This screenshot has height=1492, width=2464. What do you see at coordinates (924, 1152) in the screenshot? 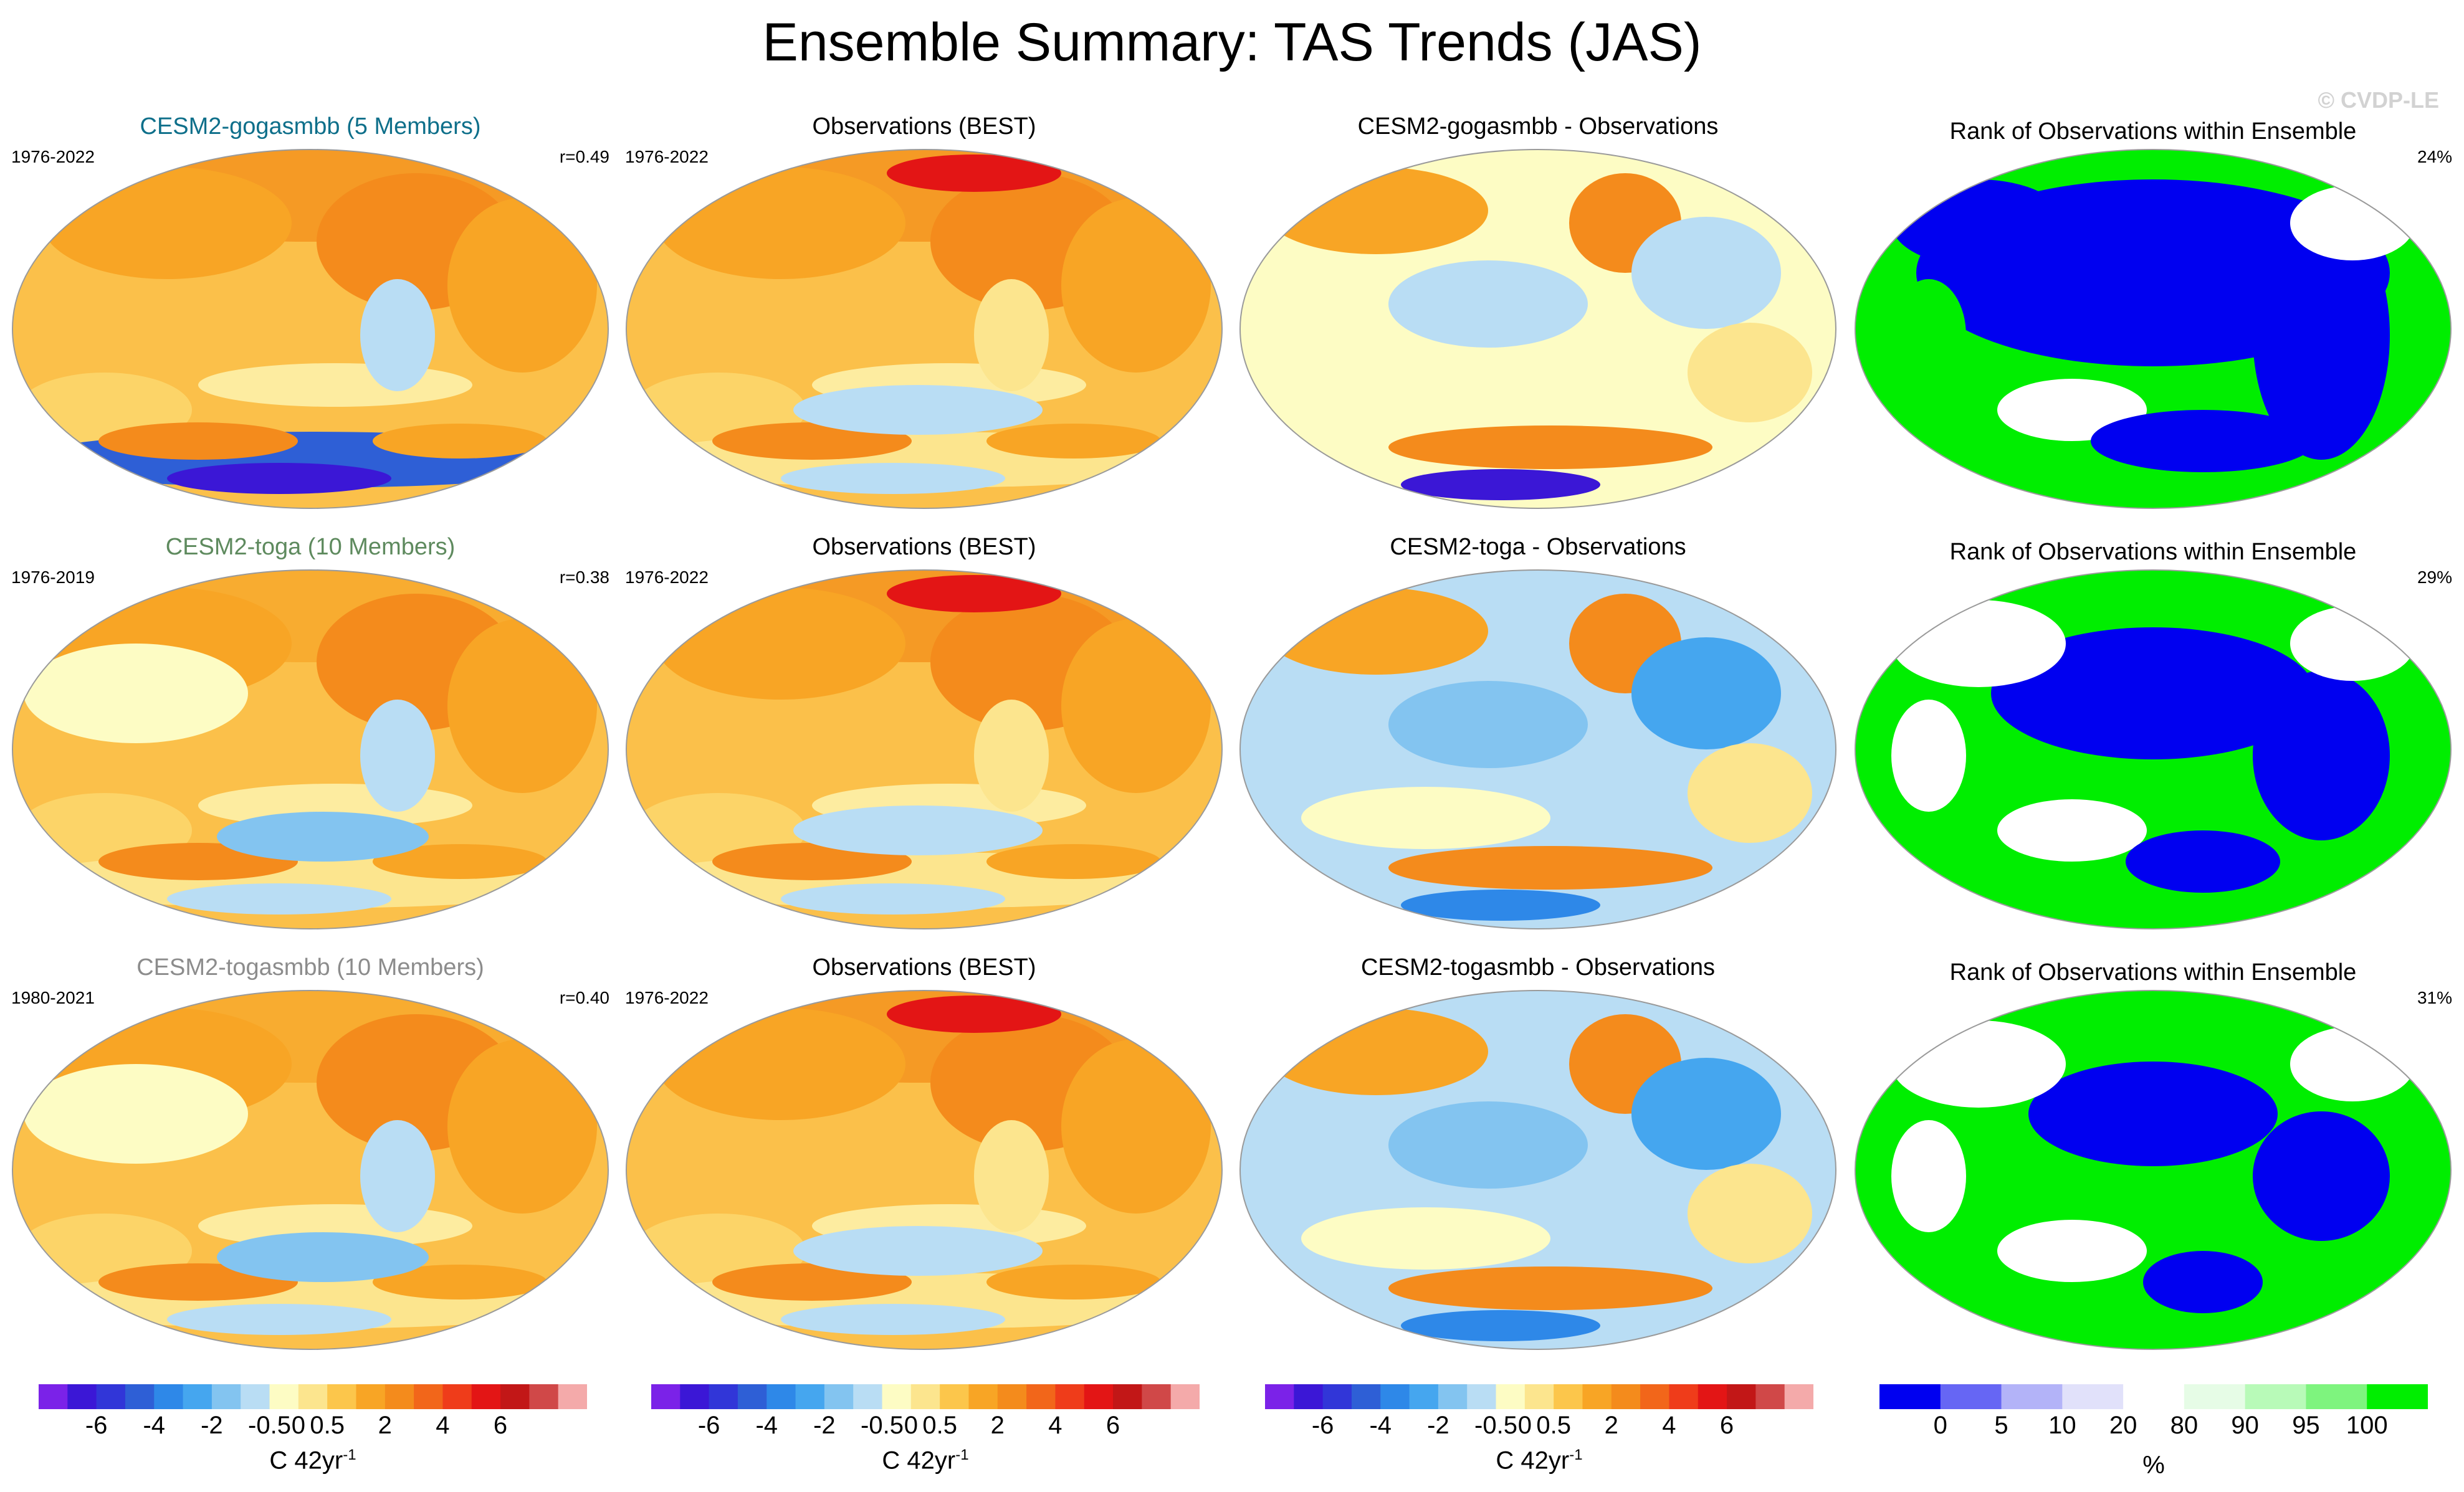
I see `obs-panel: Observations (BEST) 1976-2022` at bounding box center [924, 1152].